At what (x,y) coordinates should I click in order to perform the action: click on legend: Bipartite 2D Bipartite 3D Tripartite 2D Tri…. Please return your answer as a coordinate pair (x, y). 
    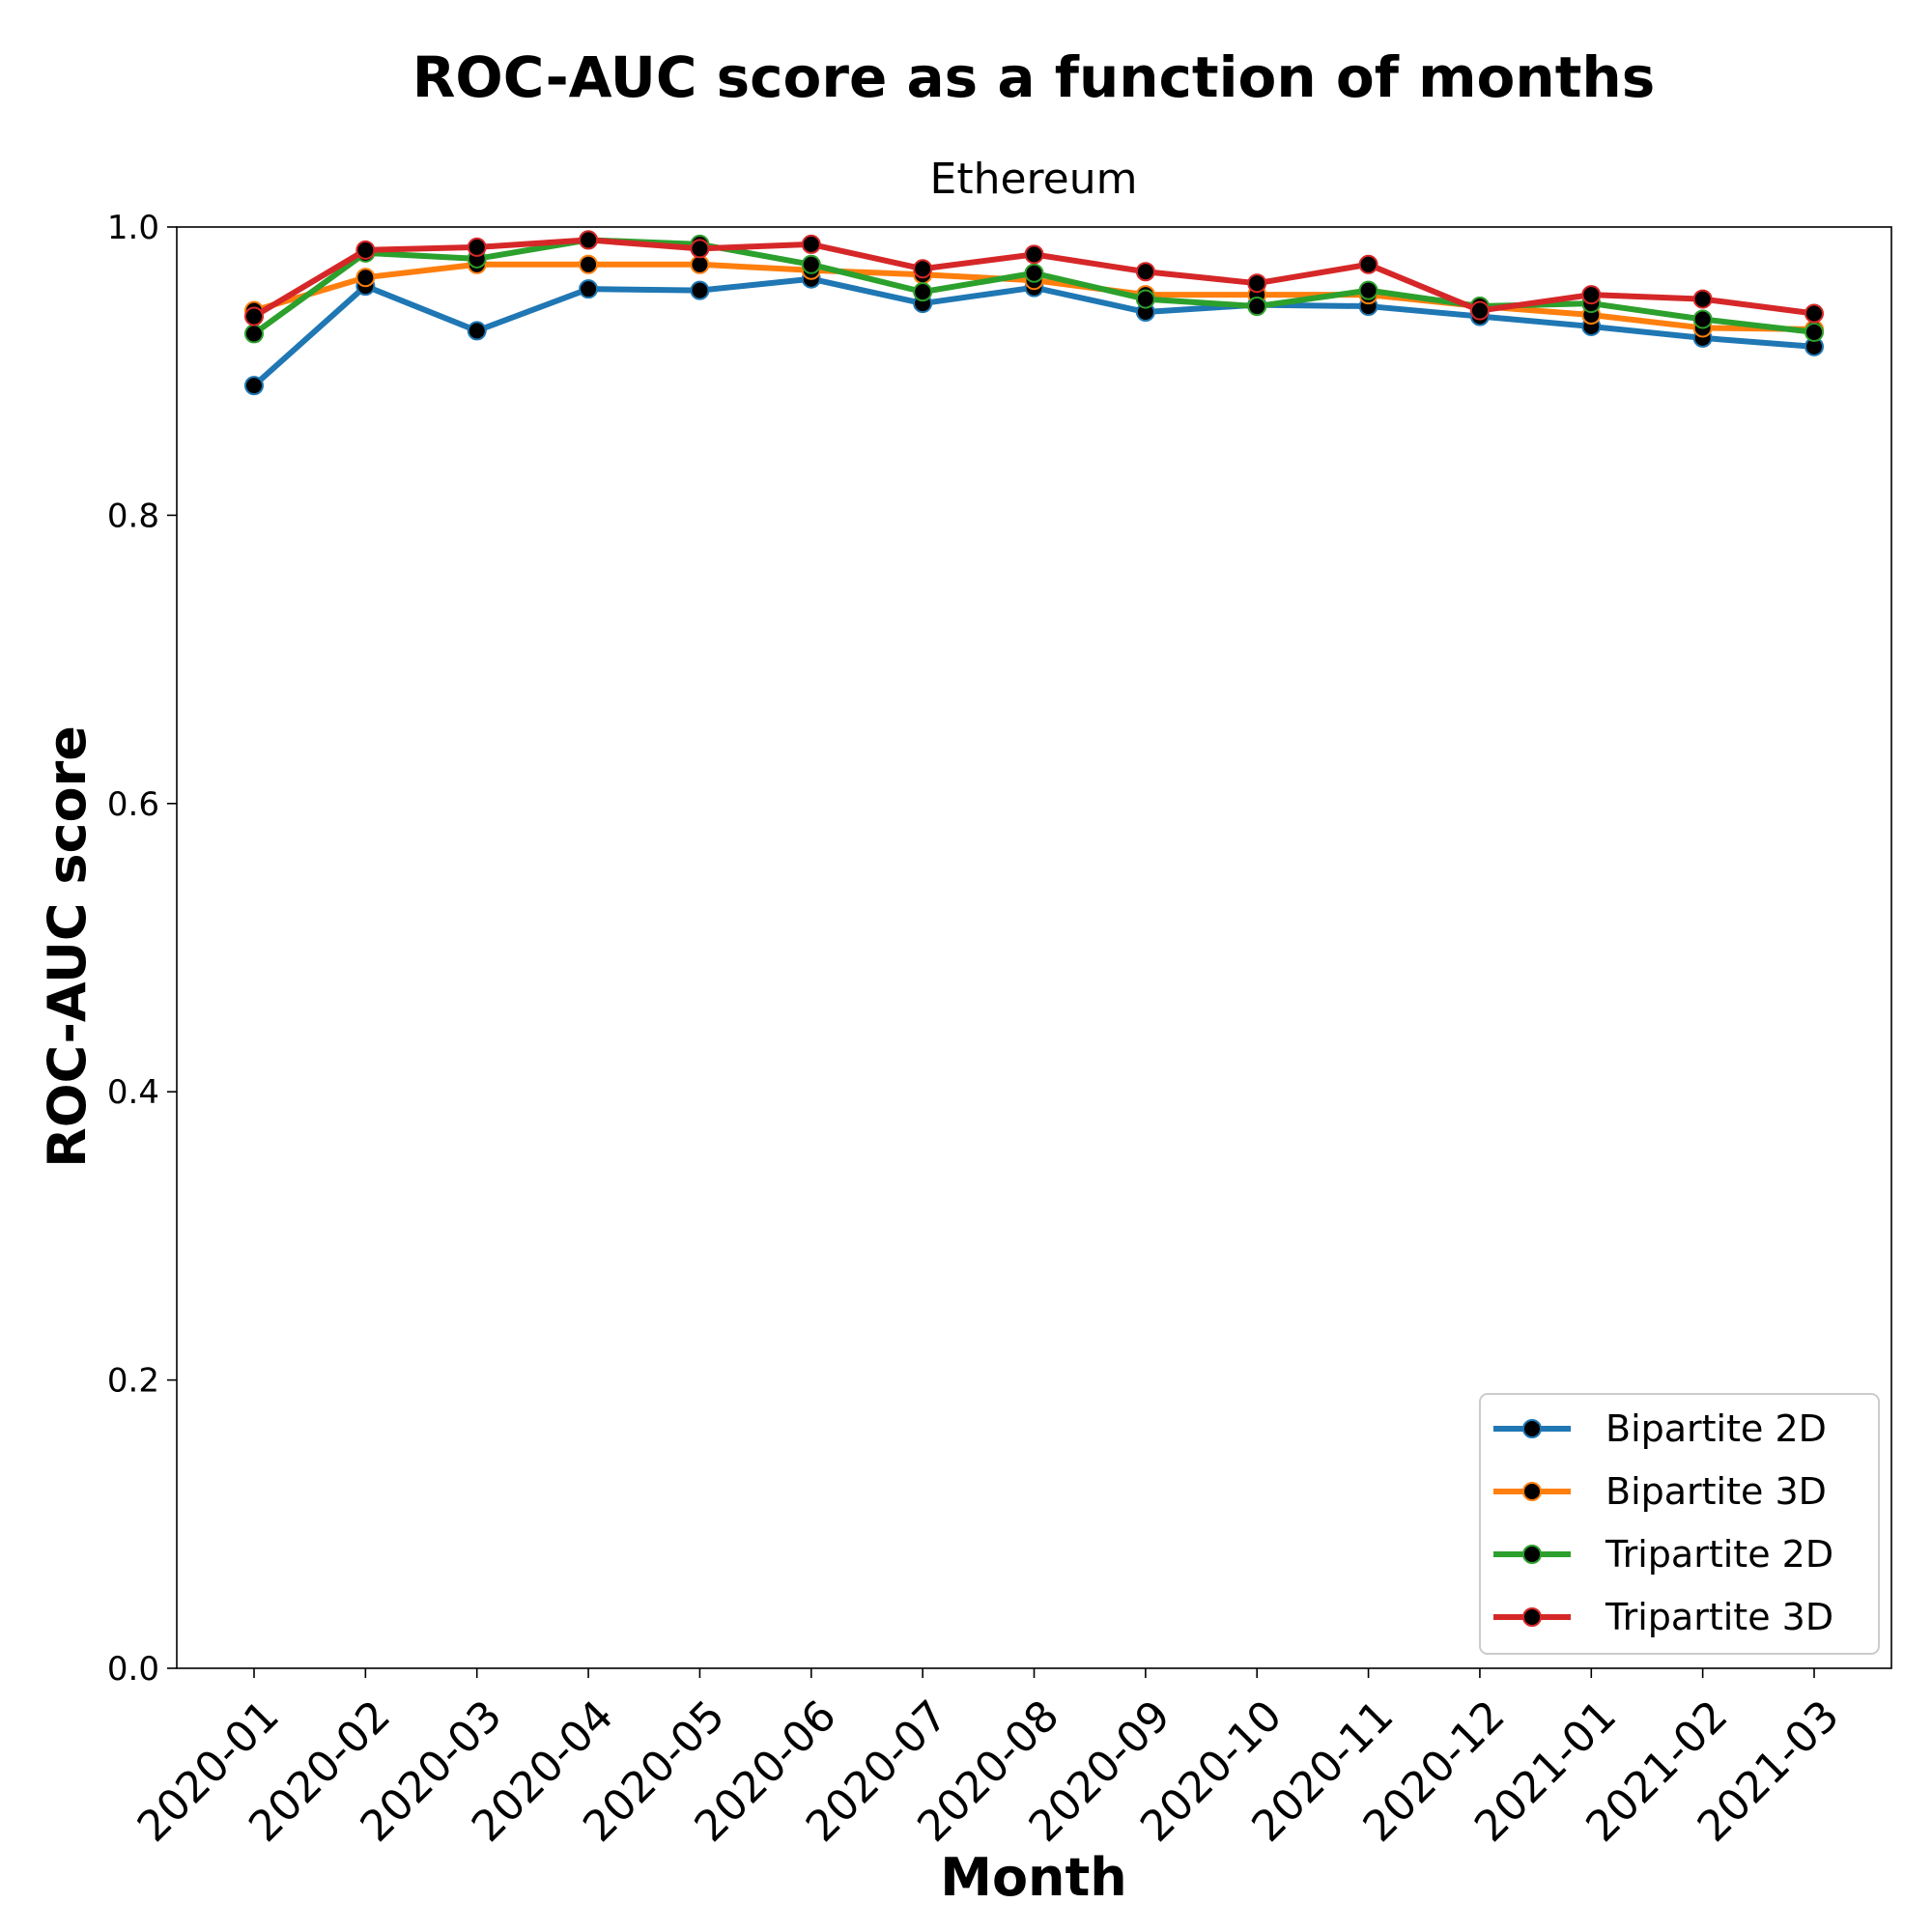
    Looking at the image, I should click on (1679, 1524).